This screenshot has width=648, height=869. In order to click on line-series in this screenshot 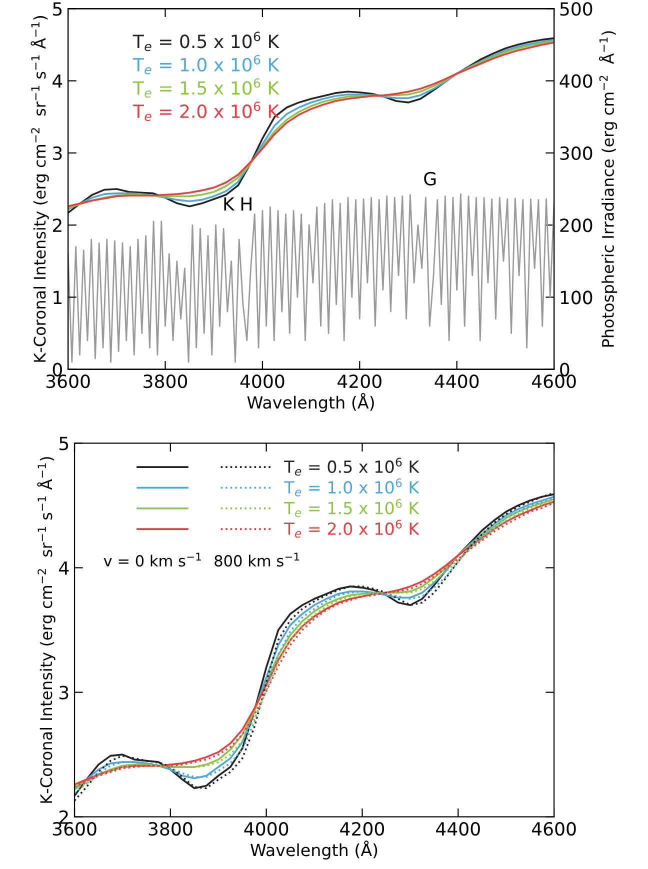, I will do `click(311, 278)`.